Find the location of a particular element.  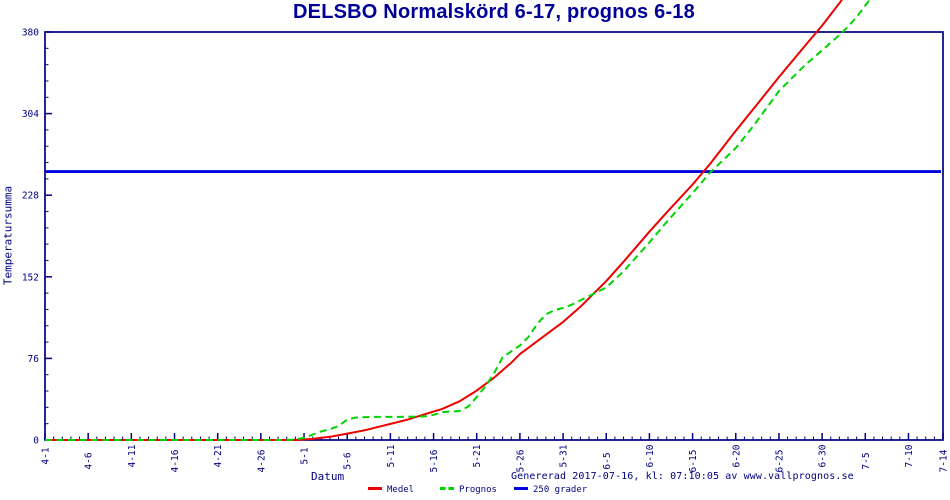

y-axis-label: Temperatursumma is located at coordinates (8, 235).